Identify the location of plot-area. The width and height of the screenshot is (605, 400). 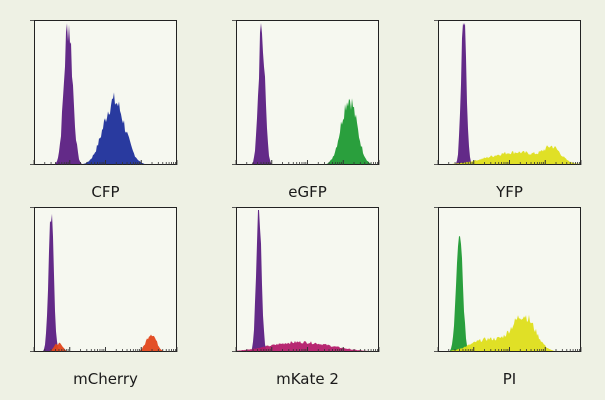
(105, 279).